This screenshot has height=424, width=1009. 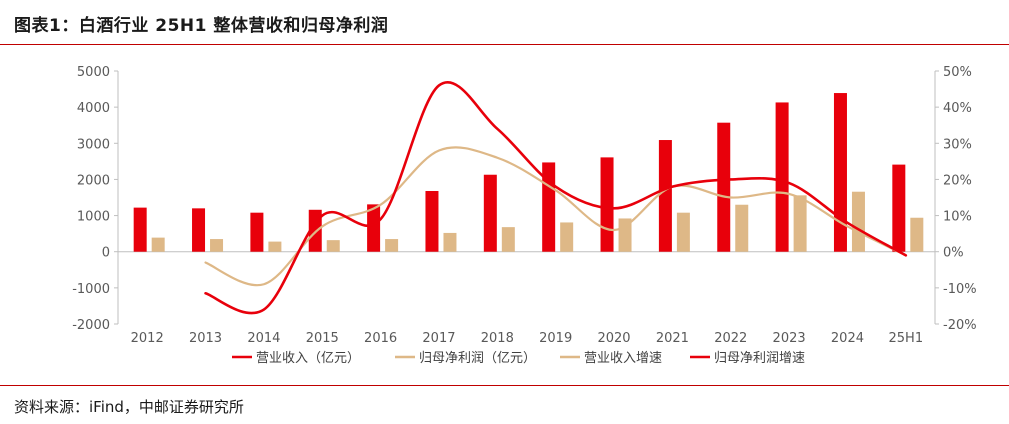 I want to click on y-tick-label-left: 0, so click(x=106, y=253).